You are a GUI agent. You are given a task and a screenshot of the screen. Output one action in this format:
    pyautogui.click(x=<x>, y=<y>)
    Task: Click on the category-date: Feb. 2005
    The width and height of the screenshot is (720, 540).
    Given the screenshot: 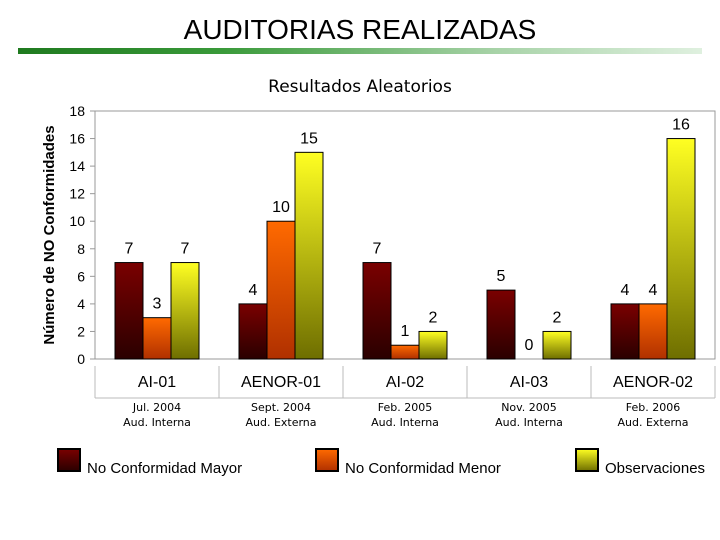 What is the action you would take?
    pyautogui.click(x=405, y=407)
    